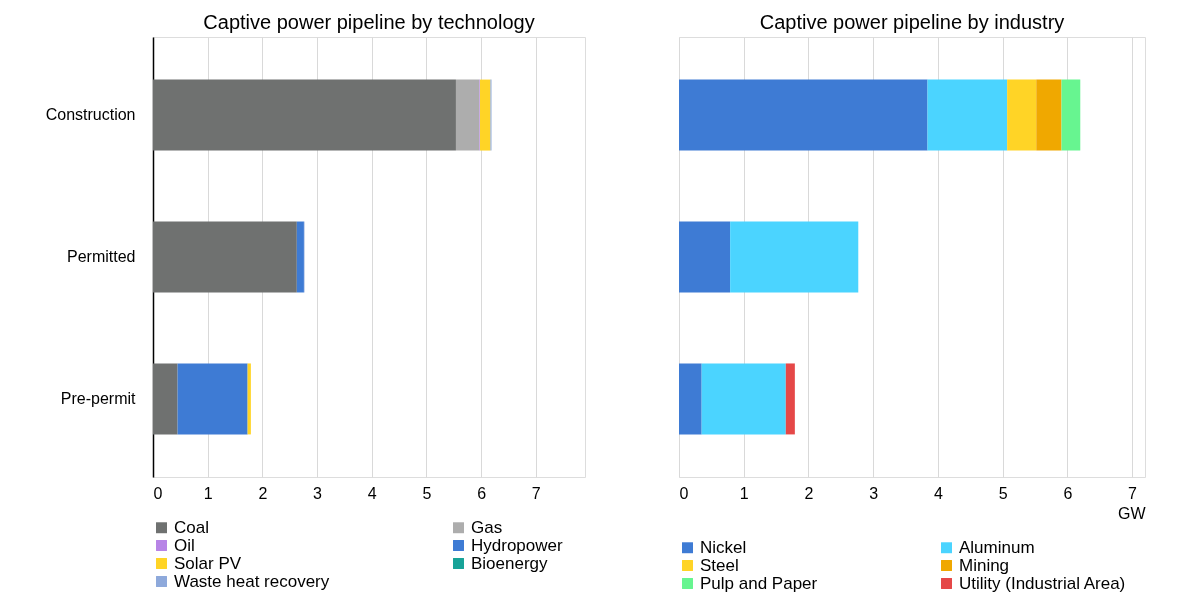 The image size is (1182, 616). What do you see at coordinates (997, 547) in the screenshot?
I see `legend-label: Aluminum` at bounding box center [997, 547].